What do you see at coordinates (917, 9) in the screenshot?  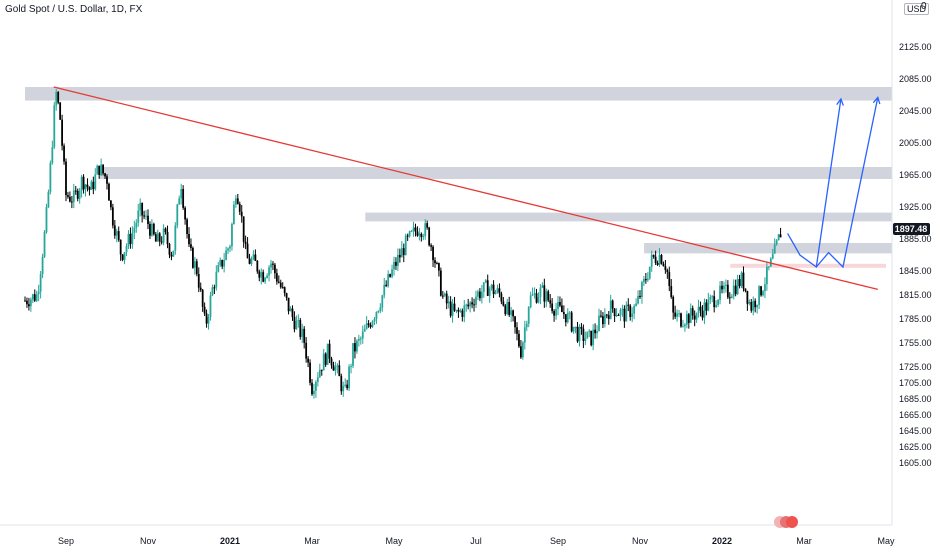 I see `currency-selector: USD` at bounding box center [917, 9].